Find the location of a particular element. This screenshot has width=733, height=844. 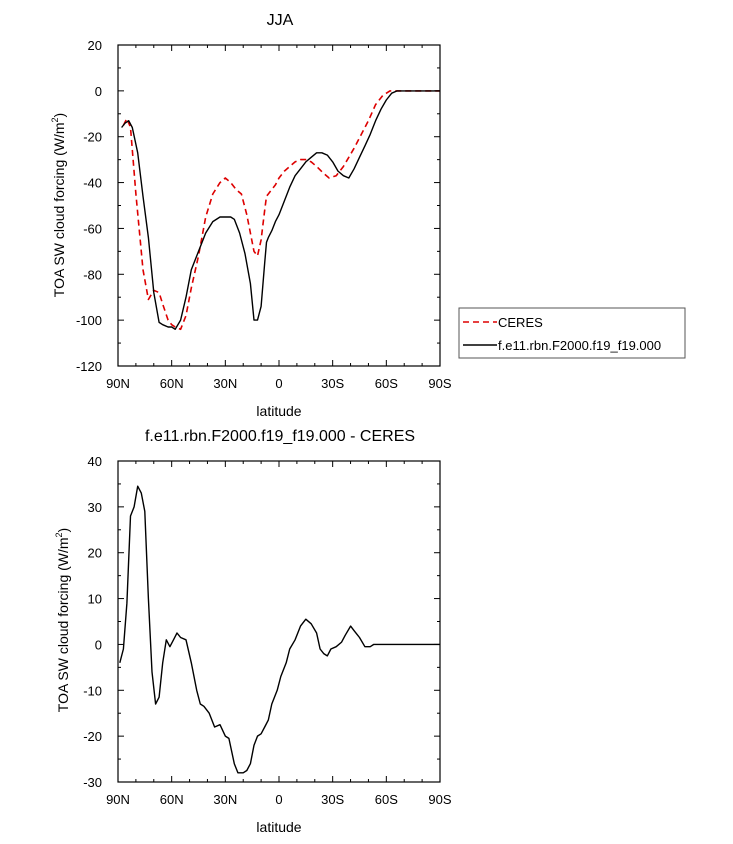

top-y-axis-label-sup: 2 is located at coordinates (55, 119).